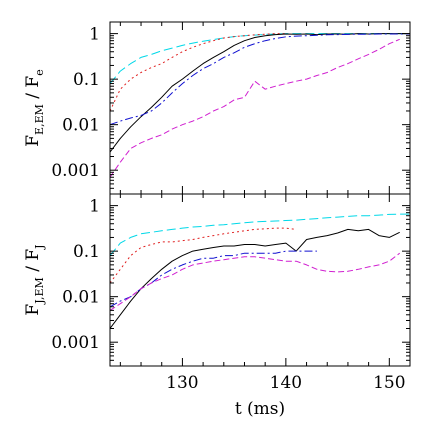 This screenshot has width=443, height=443. Describe the element at coordinates (81, 126) in the screenshot. I see `top-y-tick-label: 0.01` at that location.